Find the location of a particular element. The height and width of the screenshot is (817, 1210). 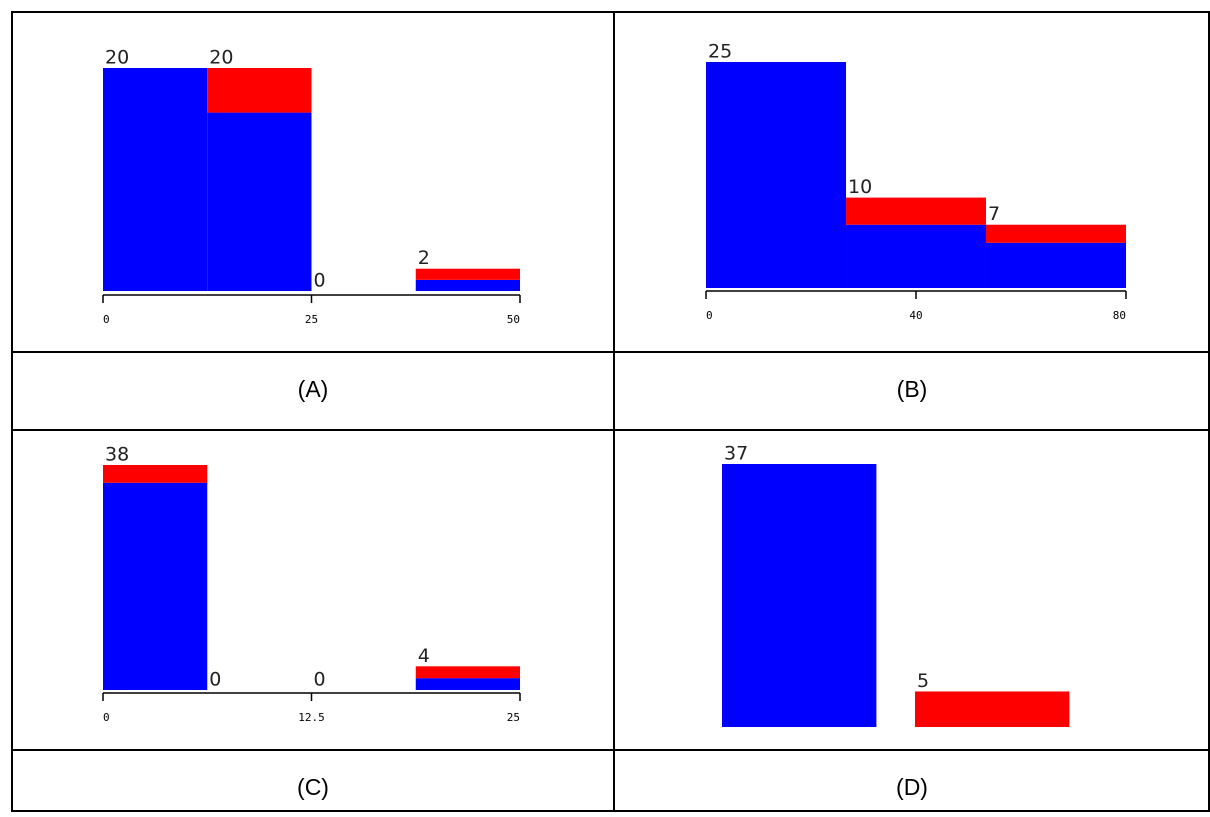

caption: (A) is located at coordinates (313, 389).